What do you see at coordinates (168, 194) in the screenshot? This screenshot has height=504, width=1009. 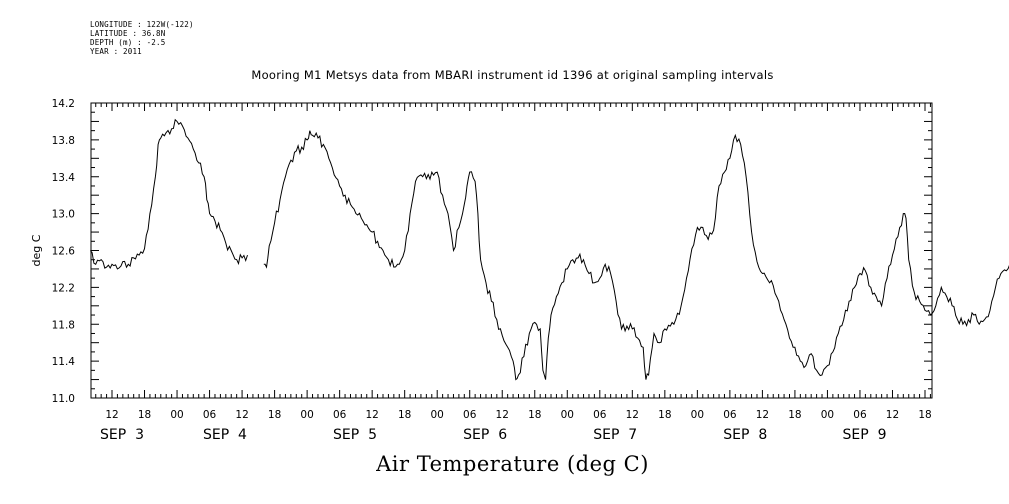 I see `series-line` at bounding box center [168, 194].